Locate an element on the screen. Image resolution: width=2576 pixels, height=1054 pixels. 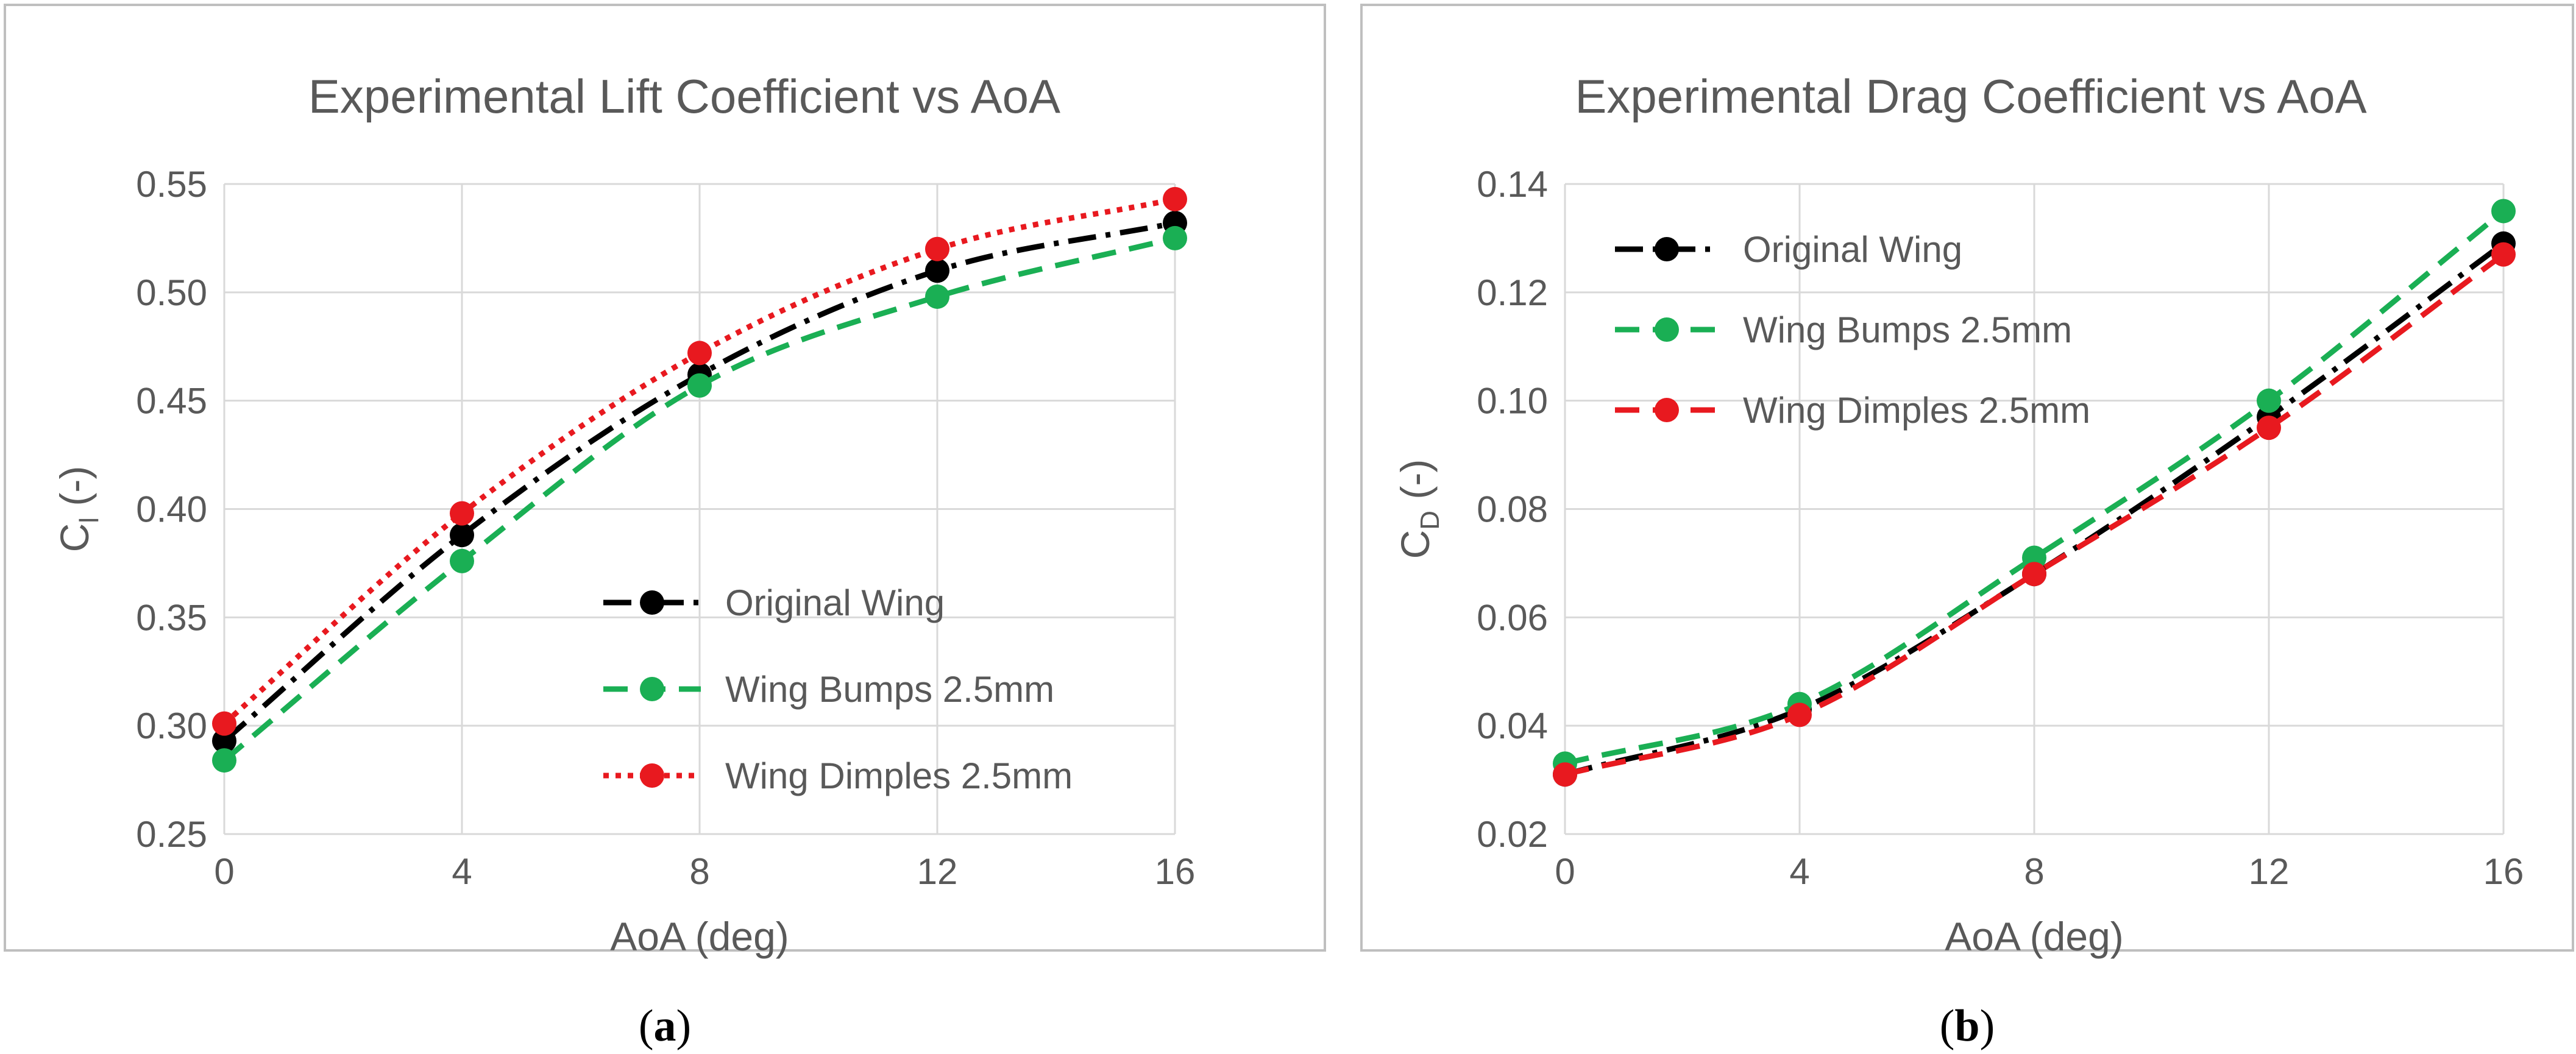
y-tick-label: 0.40 is located at coordinates (171, 509).